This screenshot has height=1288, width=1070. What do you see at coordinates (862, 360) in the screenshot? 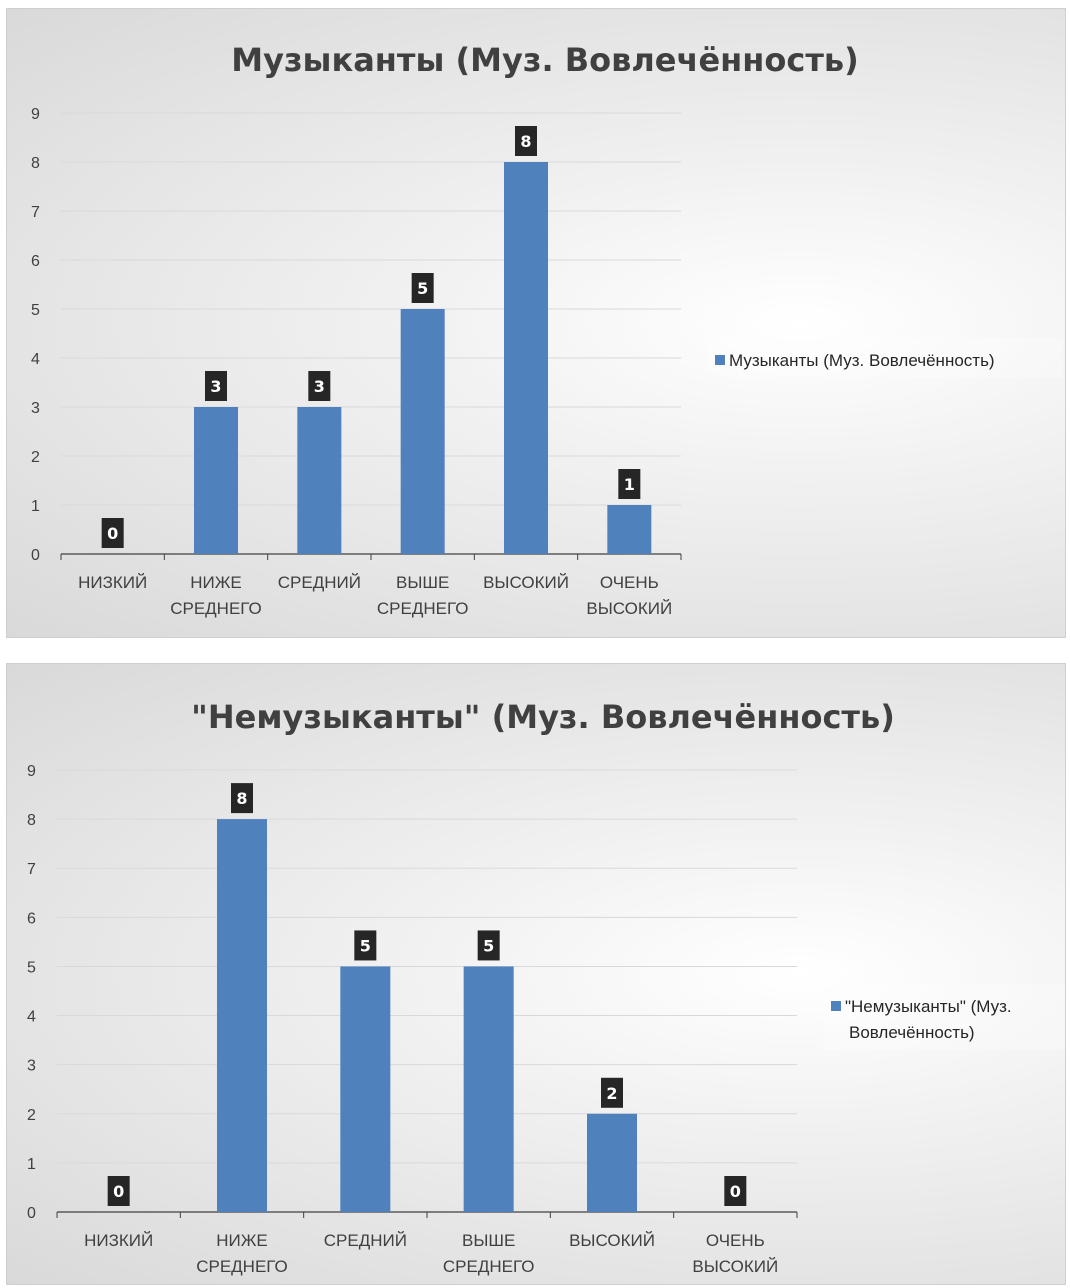
I see `legend-label: Музыканты (Муз. Вовлечённость)` at bounding box center [862, 360].